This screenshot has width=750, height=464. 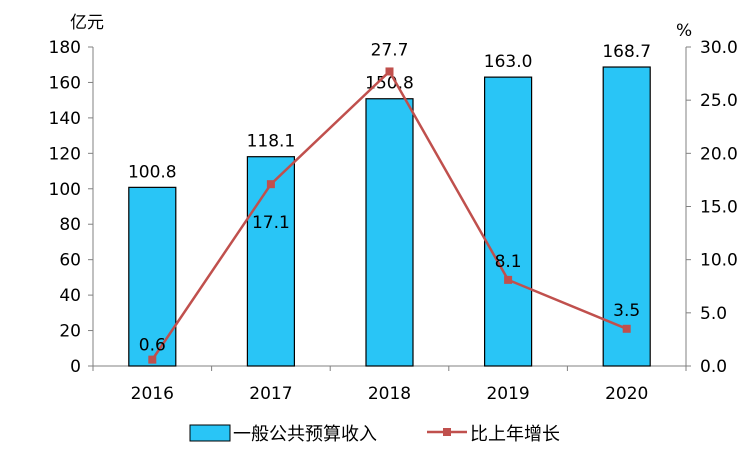 I want to click on left-tick-label: 160, so click(x=65, y=83).